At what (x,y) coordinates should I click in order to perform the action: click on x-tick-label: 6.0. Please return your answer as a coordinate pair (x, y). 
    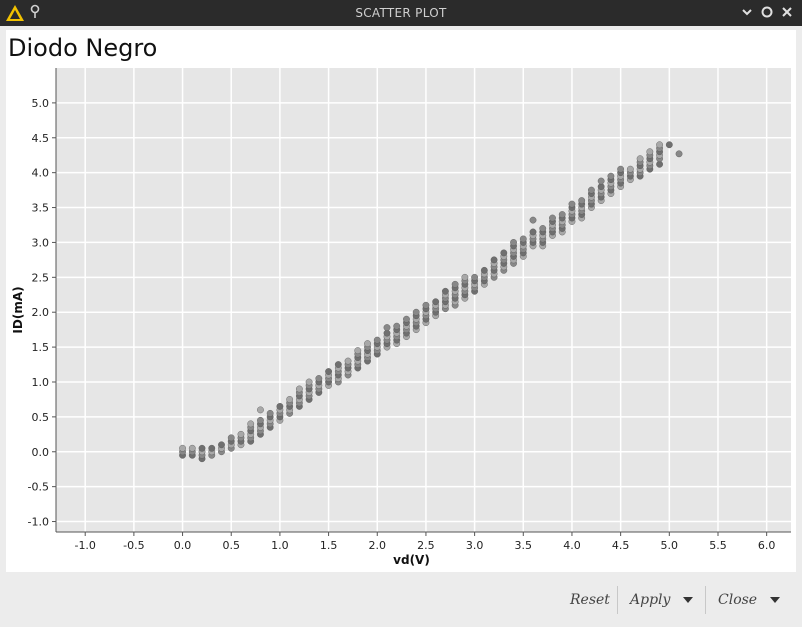
    Looking at the image, I should click on (767, 545).